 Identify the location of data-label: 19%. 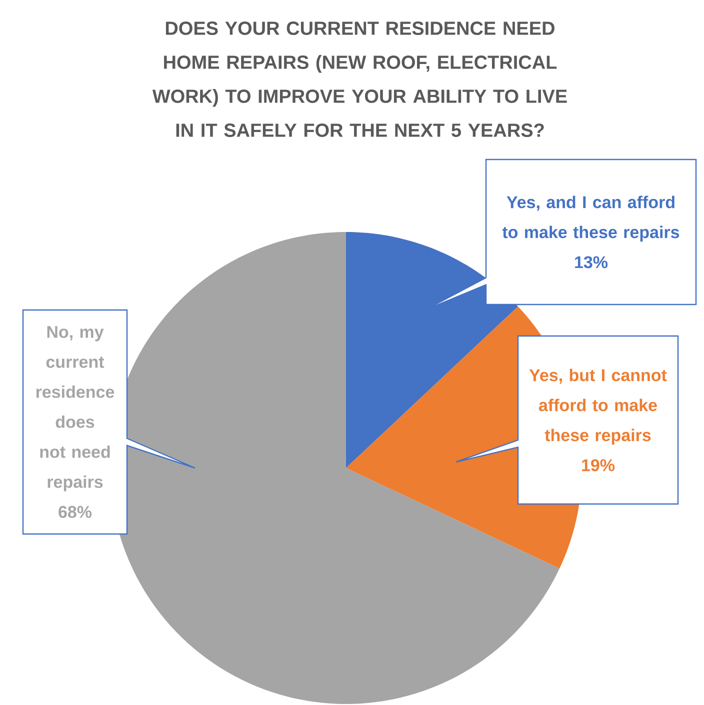
(598, 465).